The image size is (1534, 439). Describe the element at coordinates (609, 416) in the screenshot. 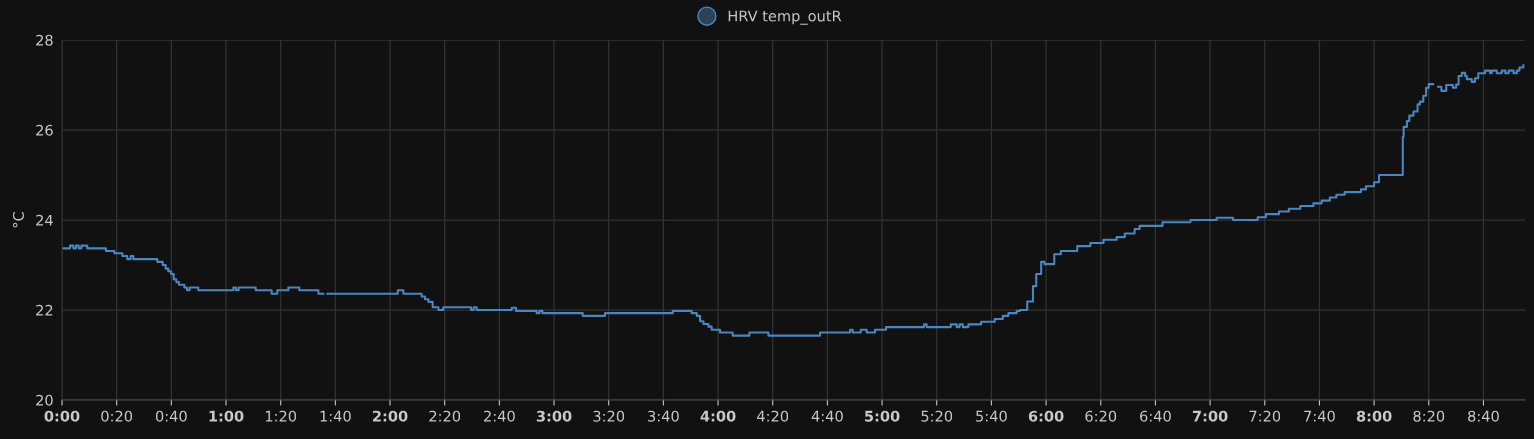

I see `x-tick-label: 3:20` at that location.